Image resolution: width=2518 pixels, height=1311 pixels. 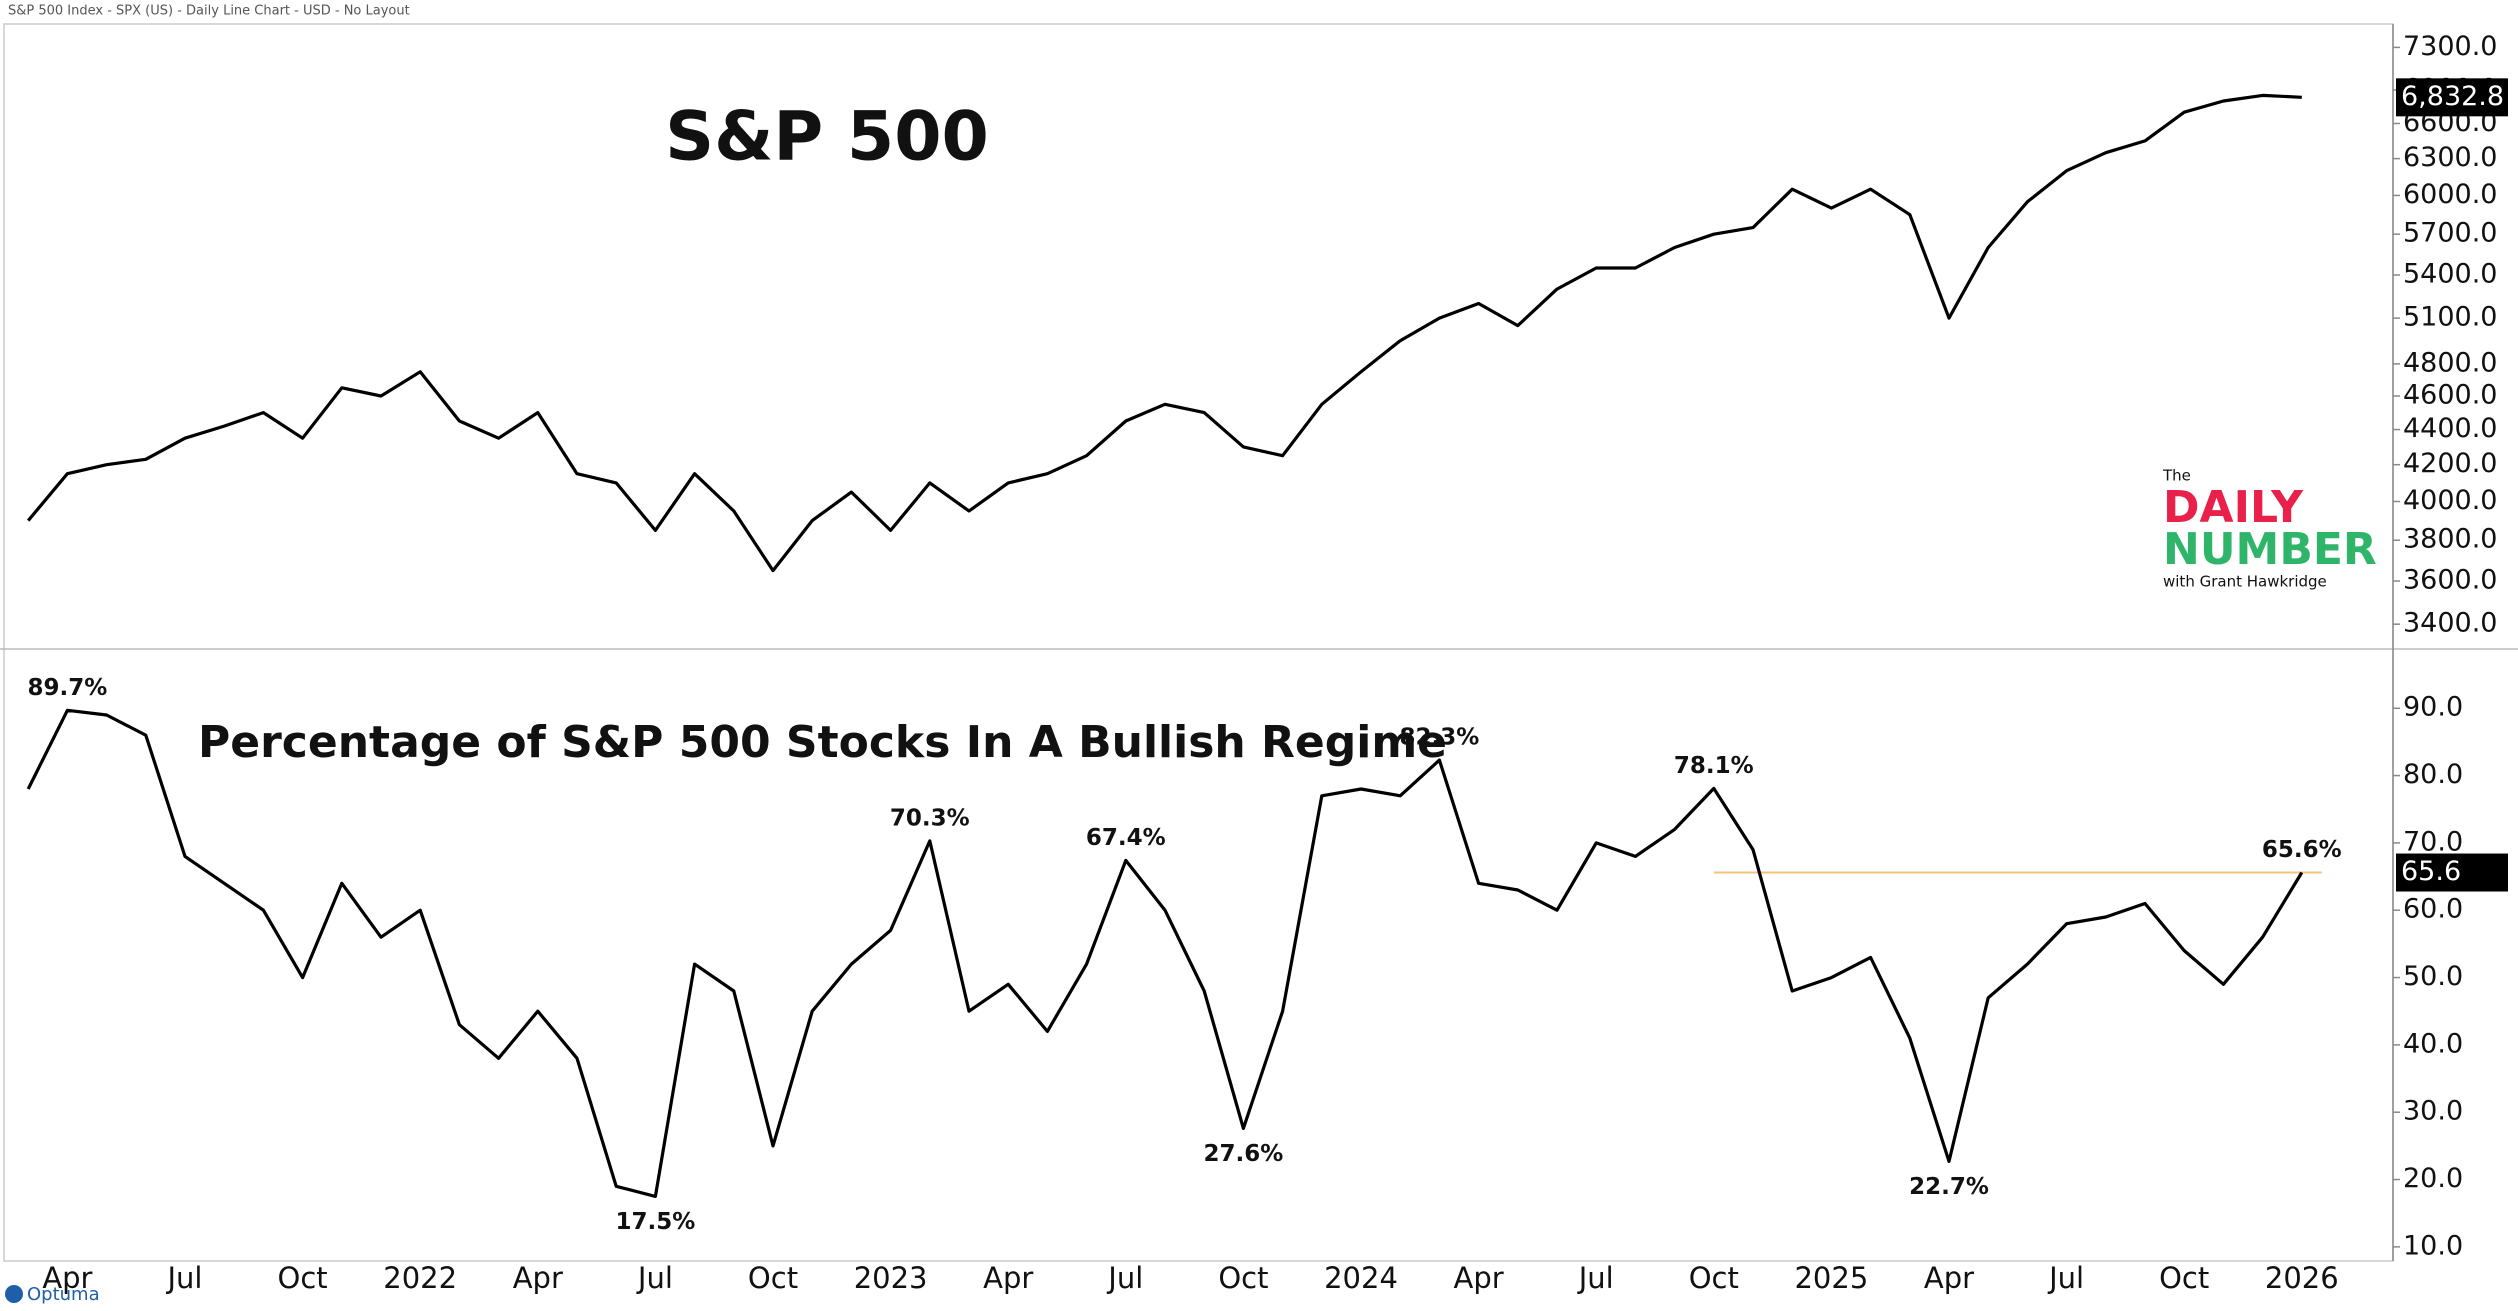 I want to click on chart-title: S&P 500, so click(x=827, y=137).